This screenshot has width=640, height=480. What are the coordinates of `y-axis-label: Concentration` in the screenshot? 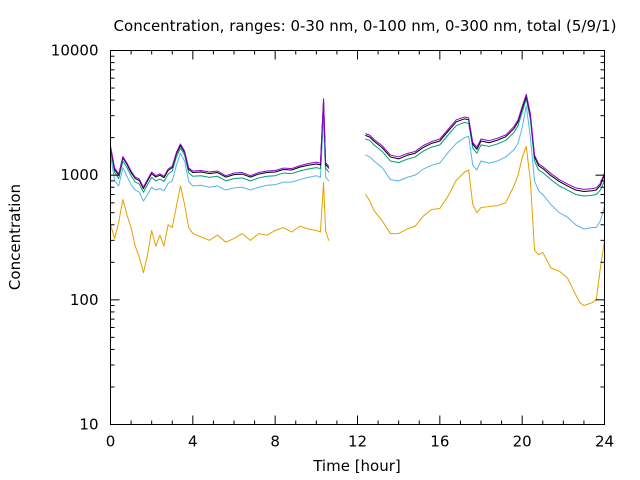 It's located at (15, 237).